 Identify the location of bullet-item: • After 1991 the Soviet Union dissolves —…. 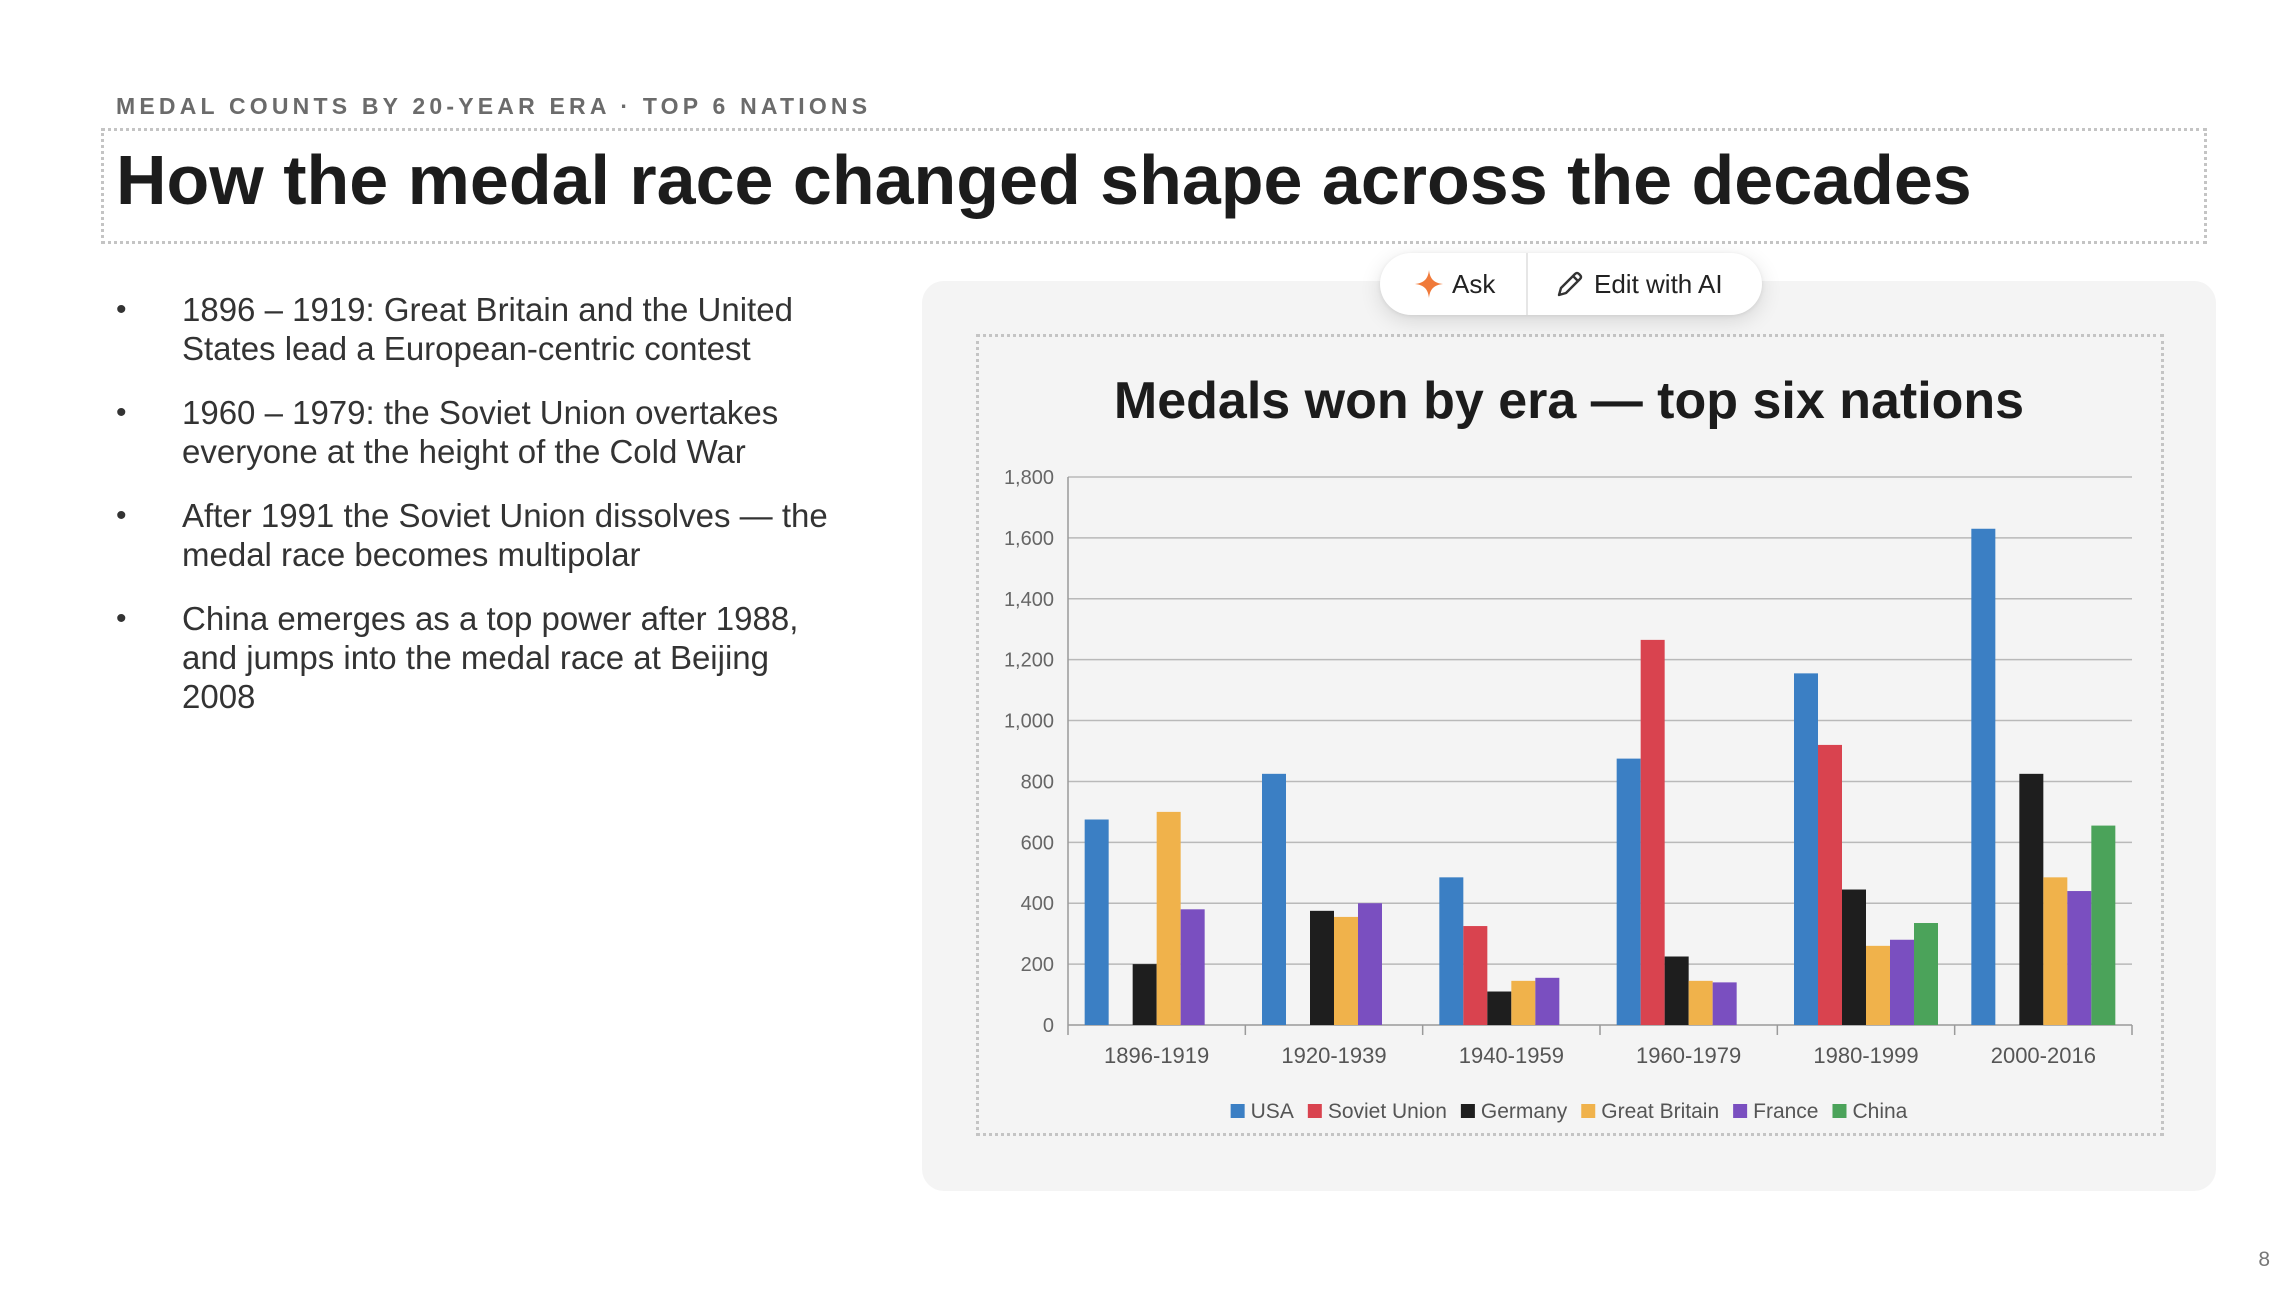
(476, 535).